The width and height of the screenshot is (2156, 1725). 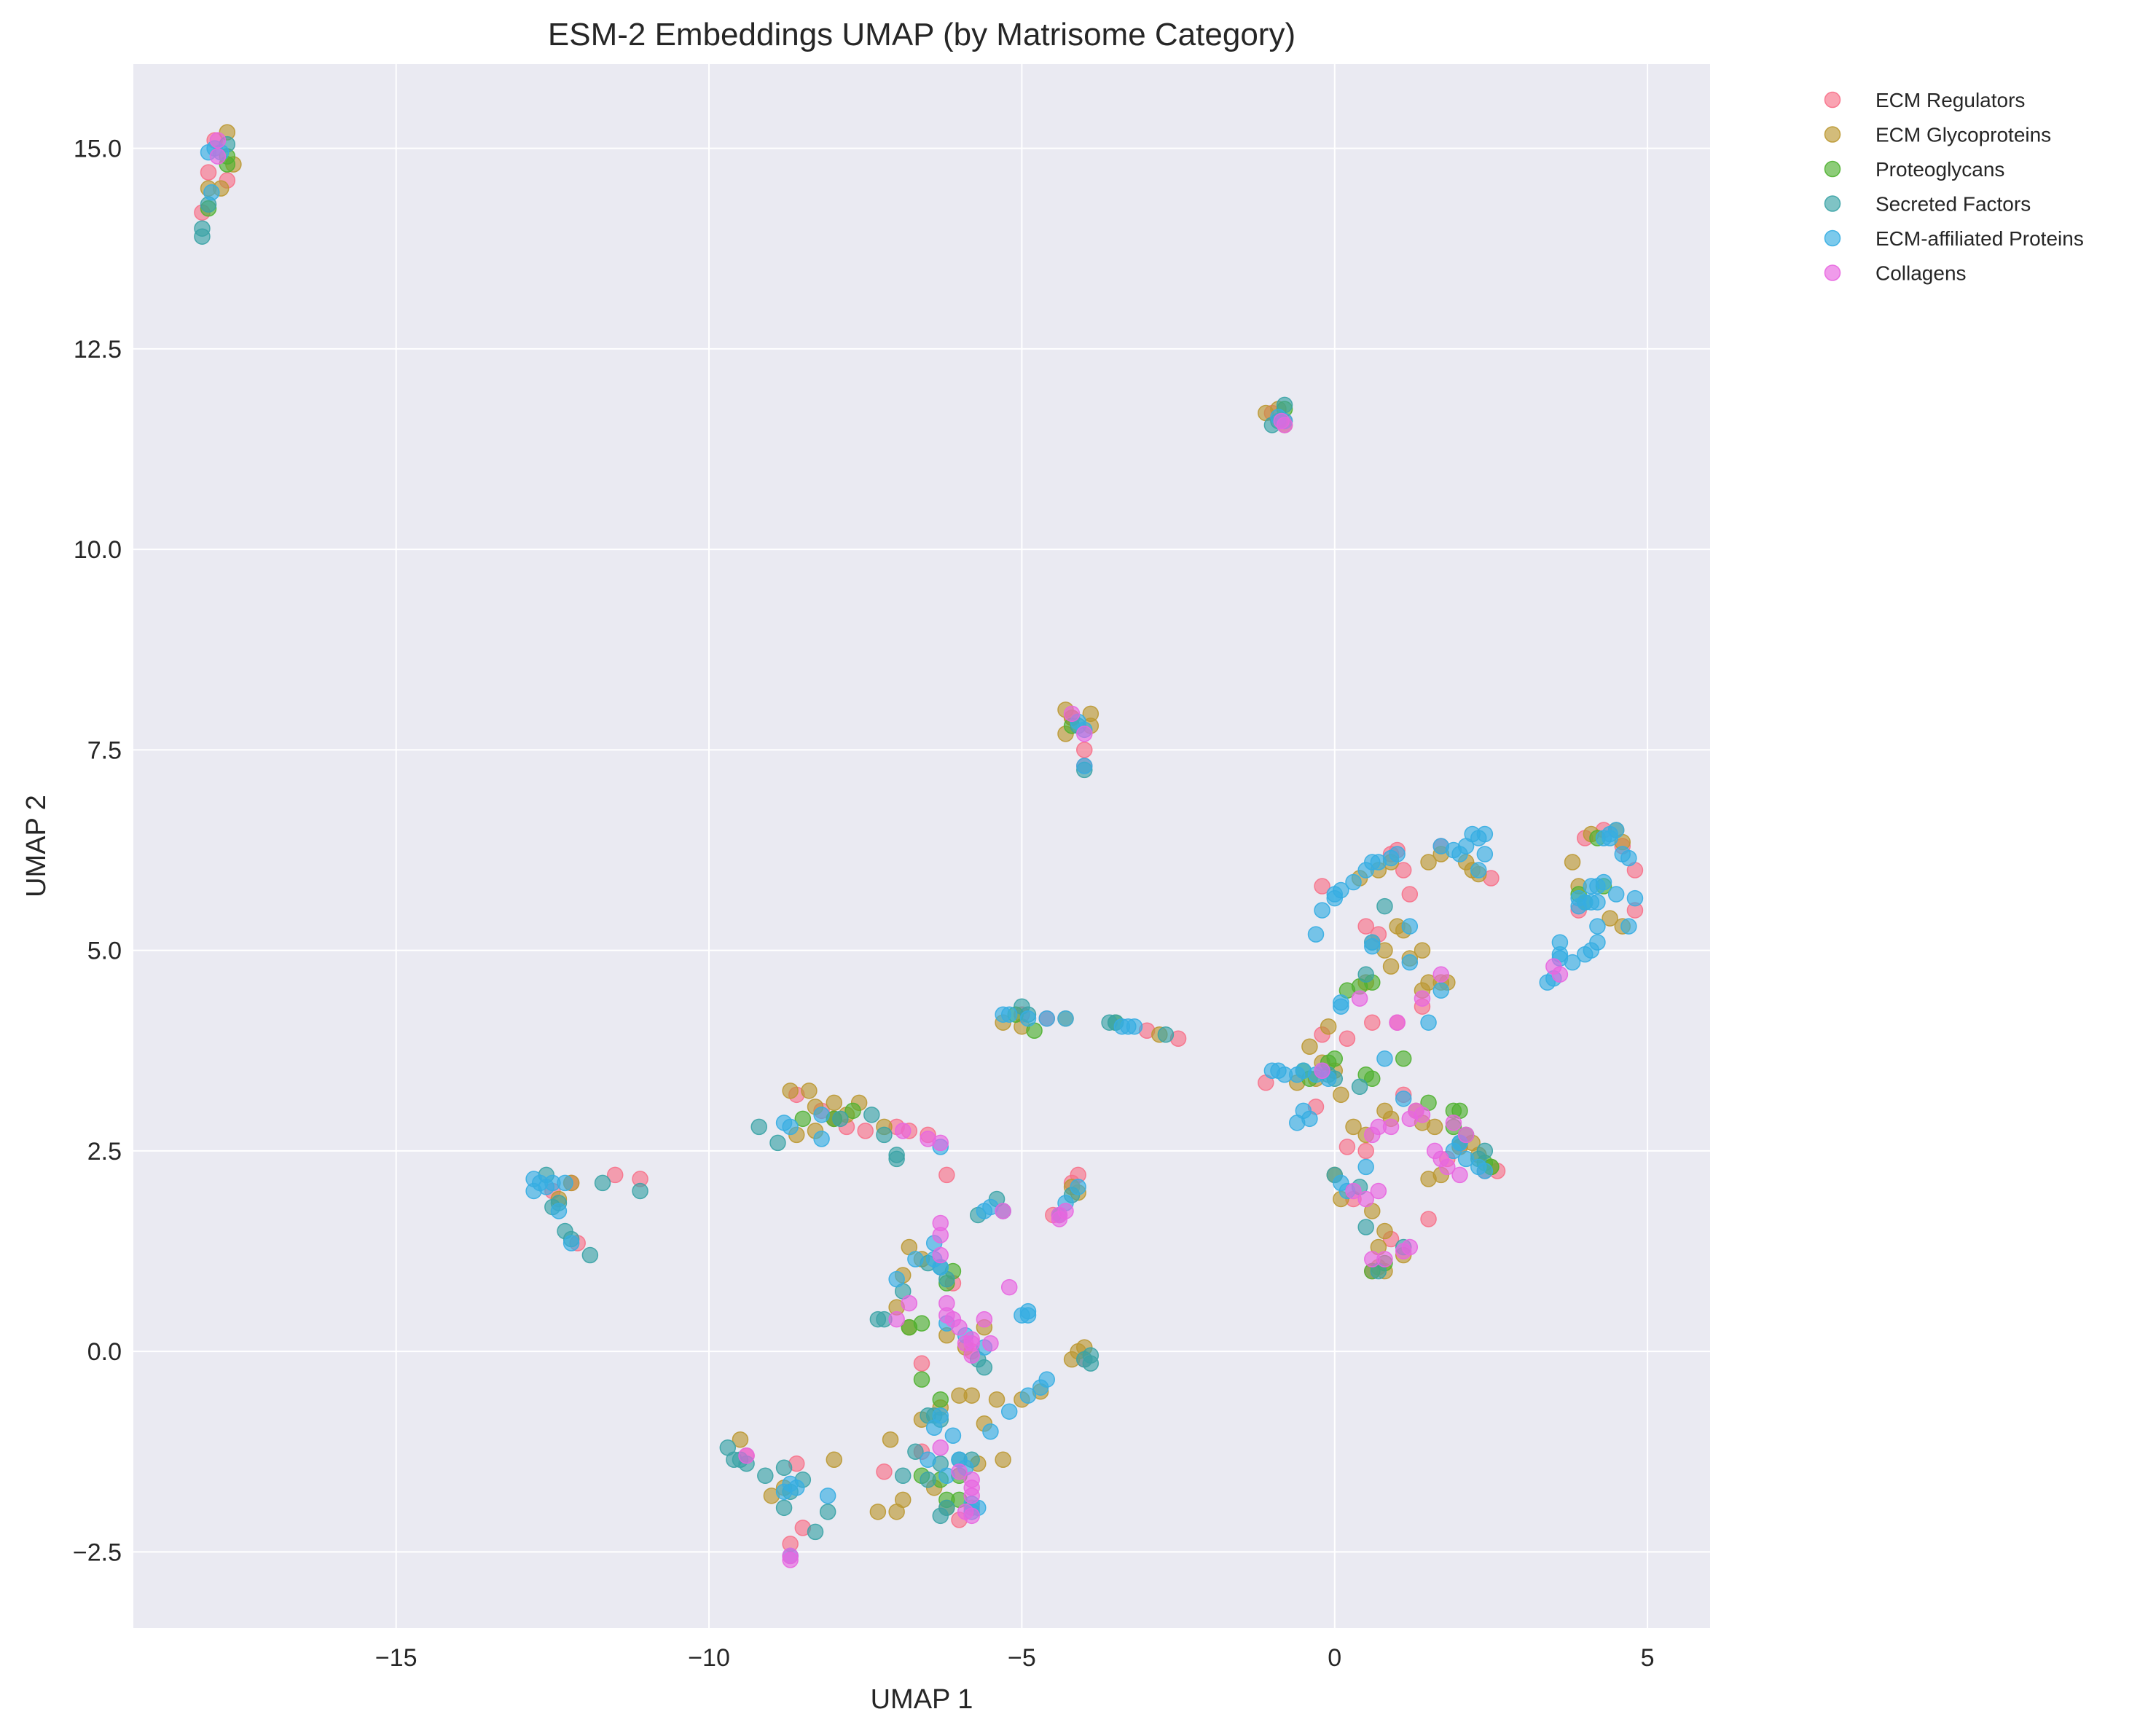 What do you see at coordinates (98, 350) in the screenshot?
I see `y-tick-label: 12.5` at bounding box center [98, 350].